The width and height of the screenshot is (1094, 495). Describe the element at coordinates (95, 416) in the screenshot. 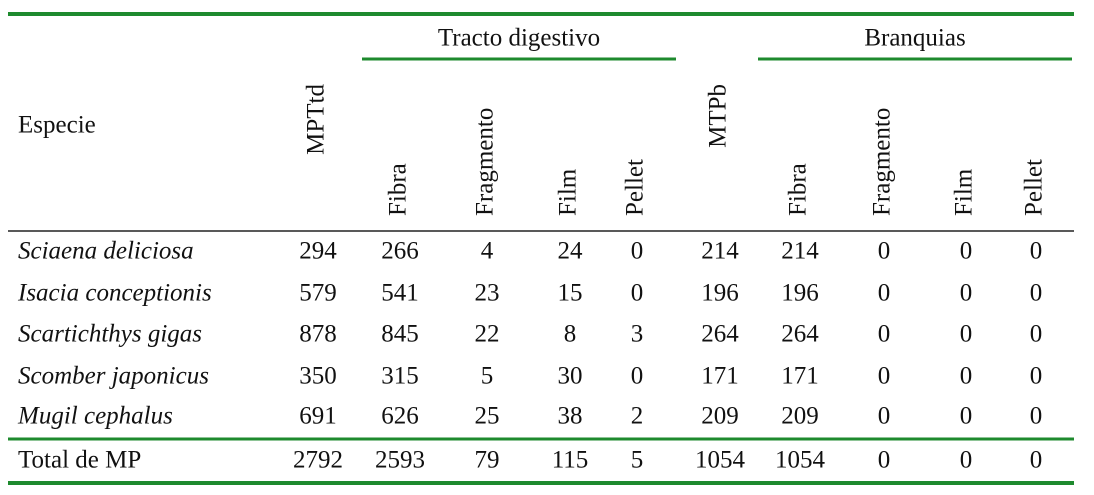

I see `species-name: Mugil cephalus` at that location.